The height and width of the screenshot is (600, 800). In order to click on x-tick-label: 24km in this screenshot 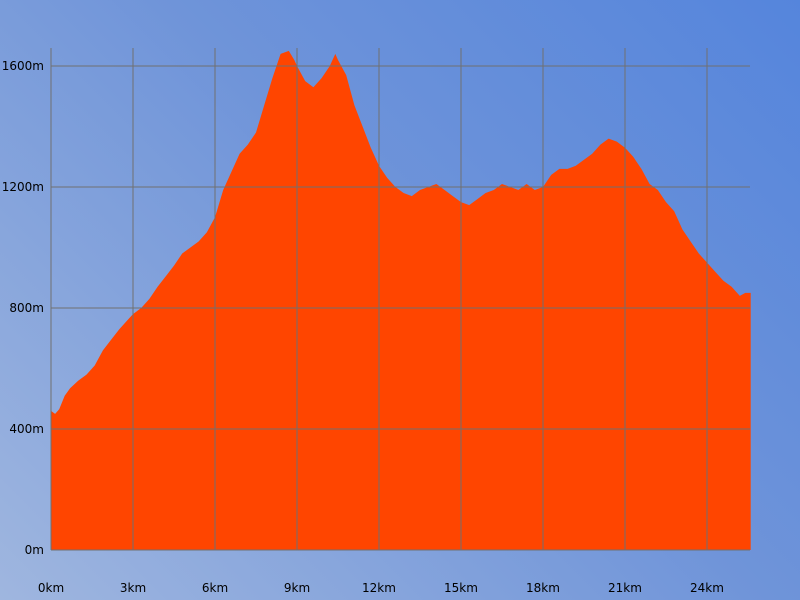, I will do `click(707, 588)`.